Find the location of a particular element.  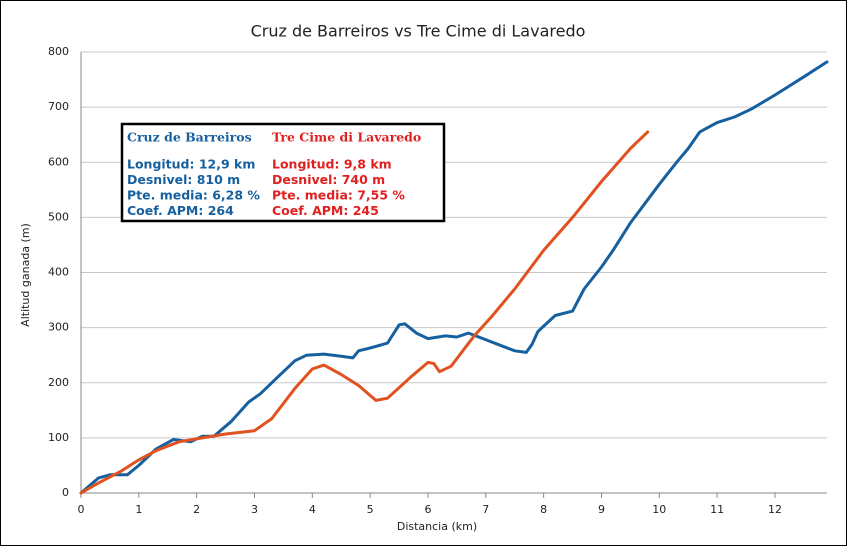

annotation-line: Longitud: 9,8 km is located at coordinates (332, 164).